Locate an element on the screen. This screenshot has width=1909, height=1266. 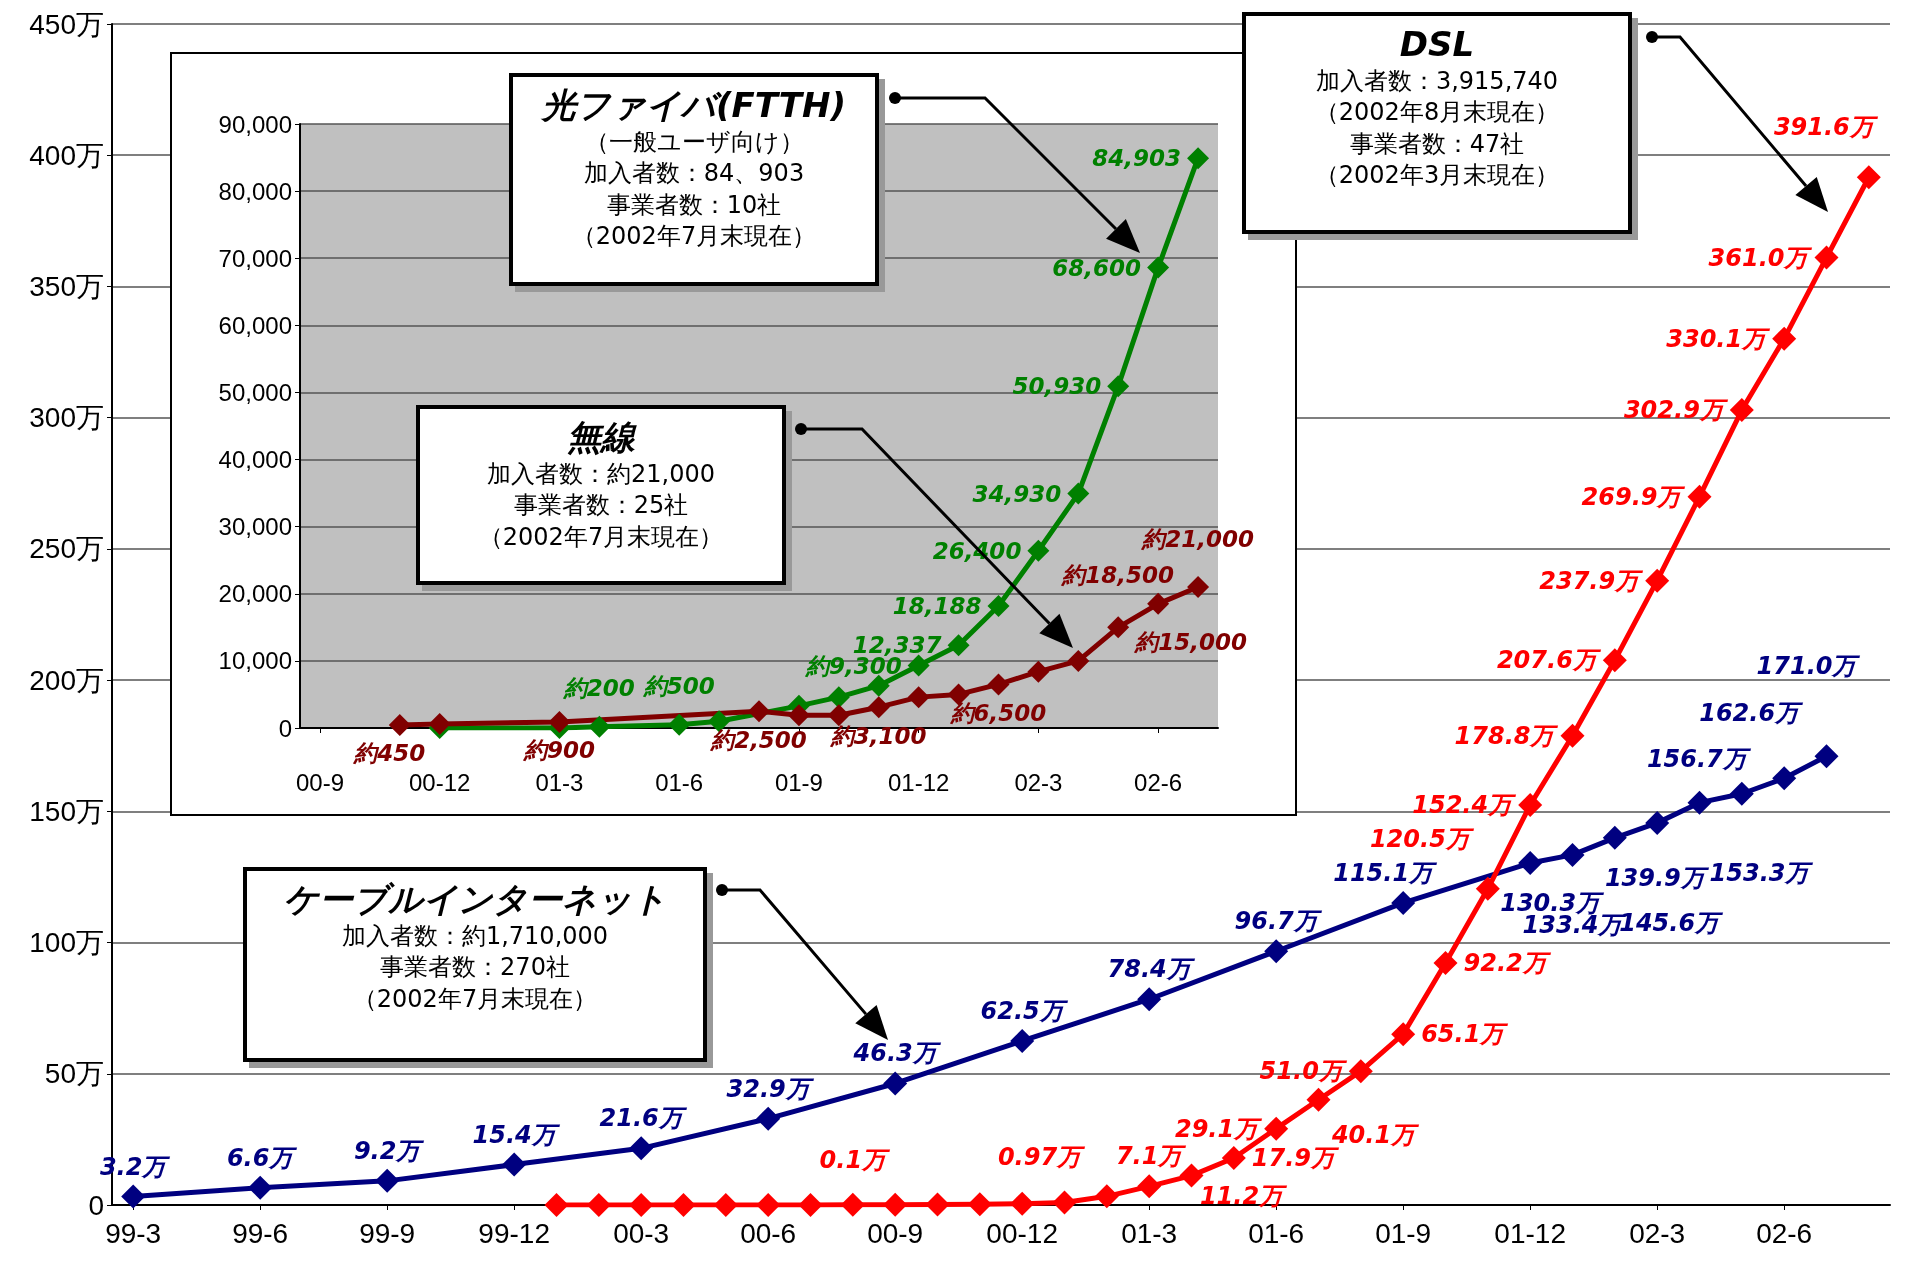
y-tick-label: 450万 is located at coordinates (66, 24).